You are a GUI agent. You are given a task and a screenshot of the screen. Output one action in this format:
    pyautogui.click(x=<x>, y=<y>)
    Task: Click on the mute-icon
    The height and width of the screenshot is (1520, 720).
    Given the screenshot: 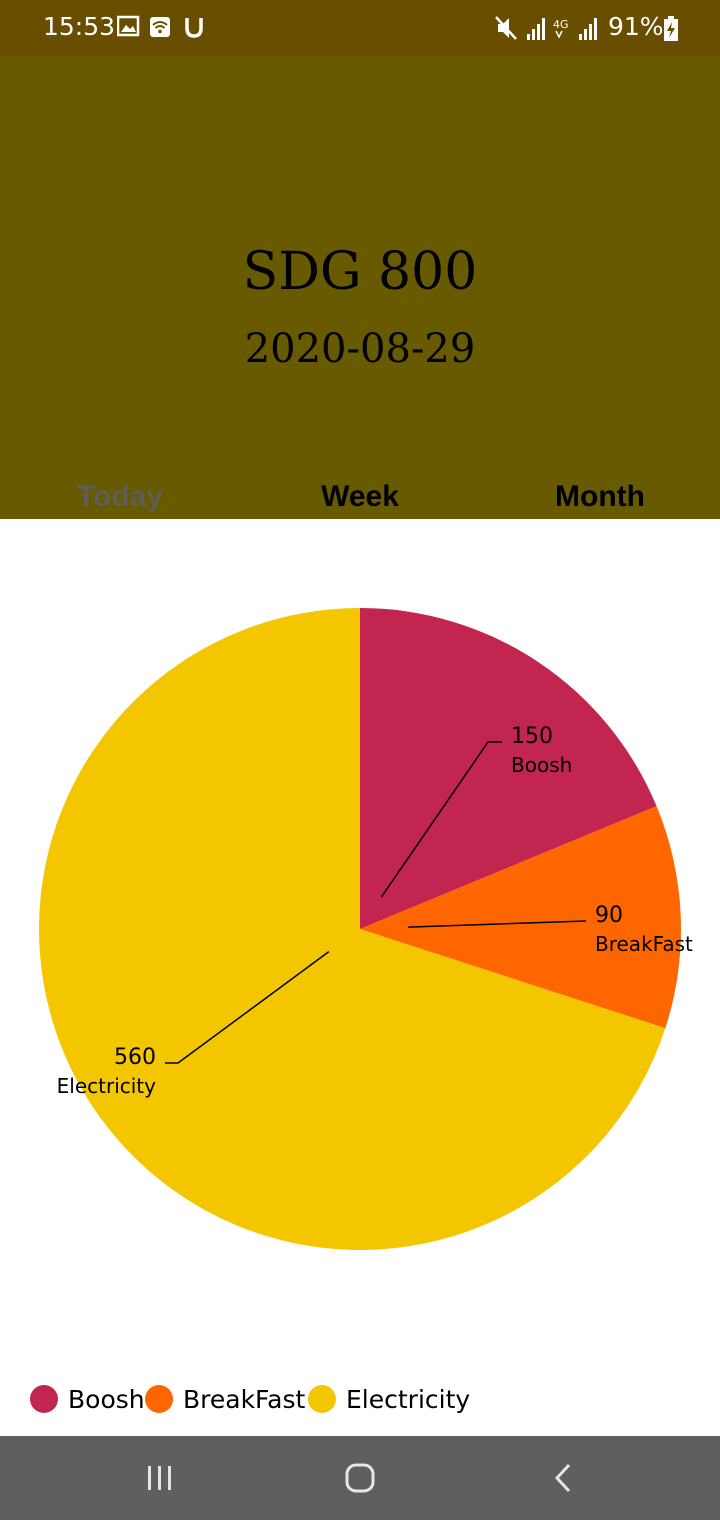 What is the action you would take?
    pyautogui.click(x=506, y=28)
    